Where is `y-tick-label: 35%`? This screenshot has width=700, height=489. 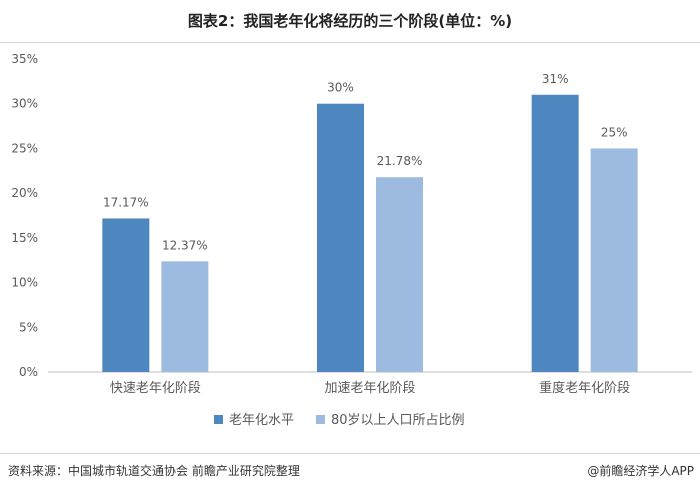
y-tick-label: 35% is located at coordinates (24, 59).